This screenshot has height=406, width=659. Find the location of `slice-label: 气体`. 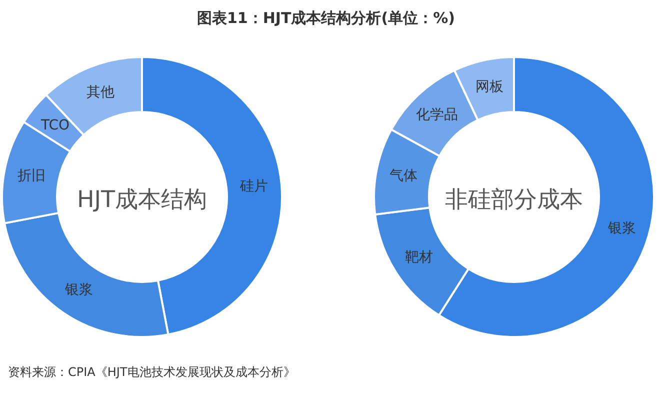

slice-label: 气体 is located at coordinates (403, 176).